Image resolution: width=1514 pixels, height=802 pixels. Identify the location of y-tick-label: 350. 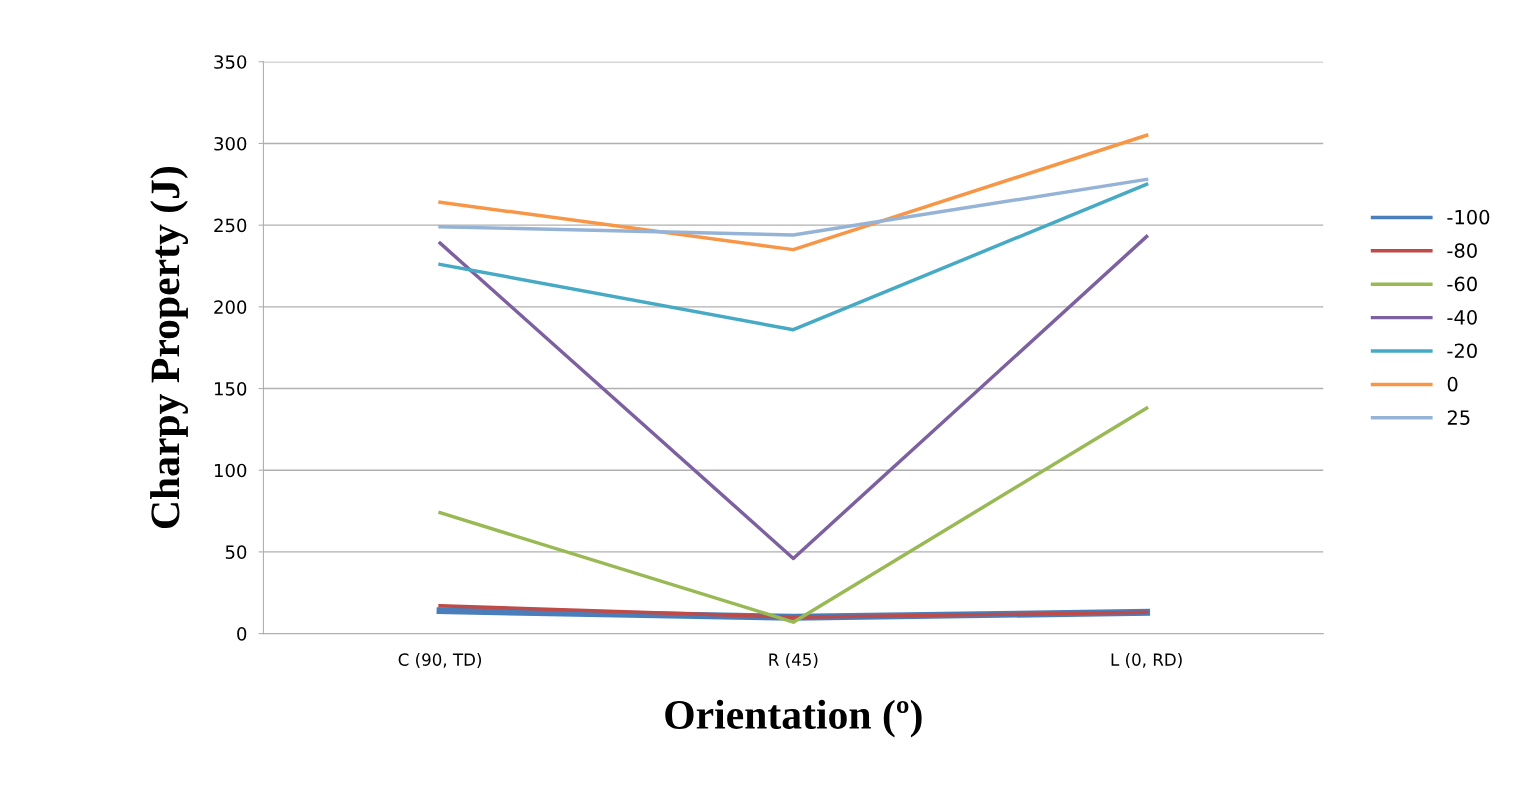
(230, 62).